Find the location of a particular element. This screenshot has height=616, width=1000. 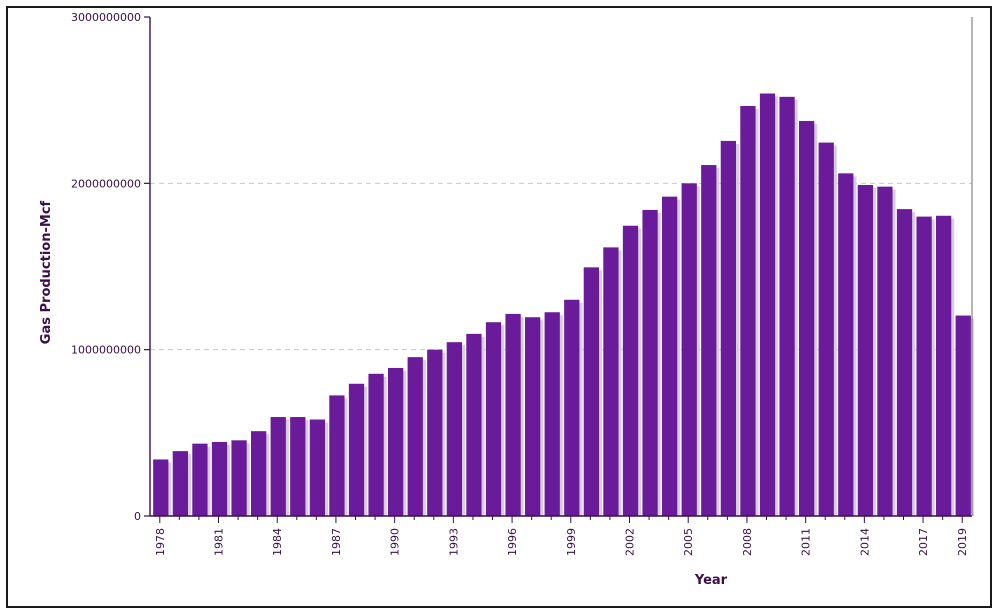

x-tick-label: 1984 is located at coordinates (277, 542).